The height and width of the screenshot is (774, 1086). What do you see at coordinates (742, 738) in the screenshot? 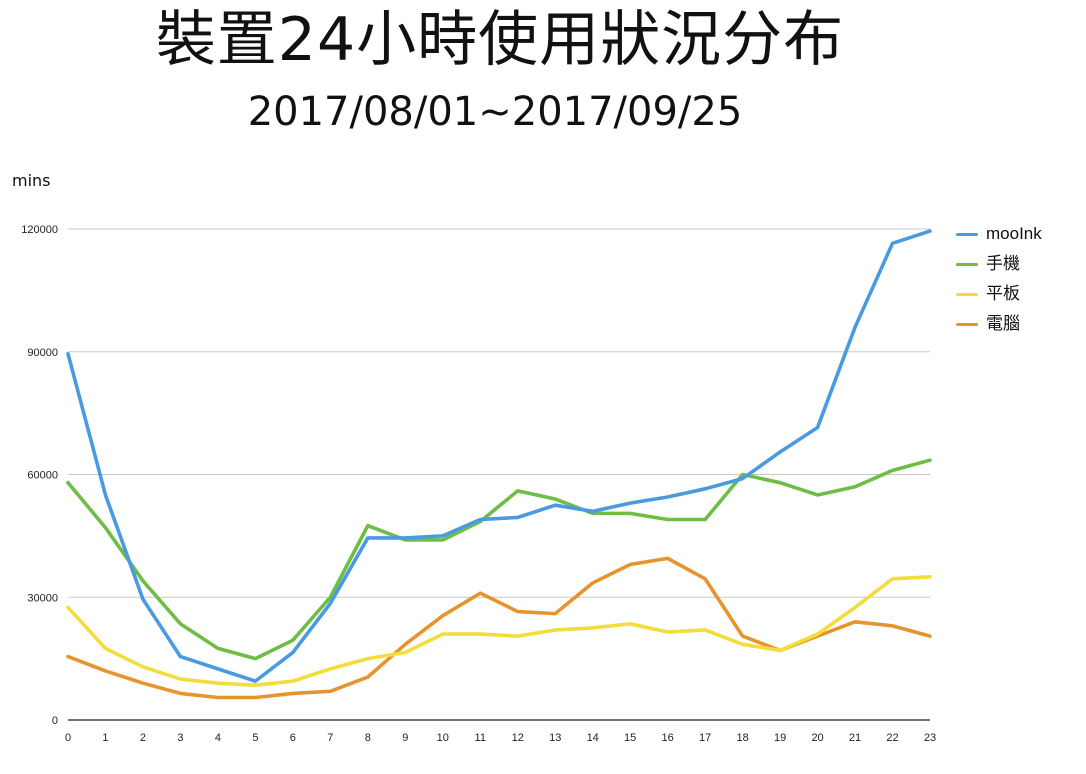
I see `x-tick-label: 18` at bounding box center [742, 738].